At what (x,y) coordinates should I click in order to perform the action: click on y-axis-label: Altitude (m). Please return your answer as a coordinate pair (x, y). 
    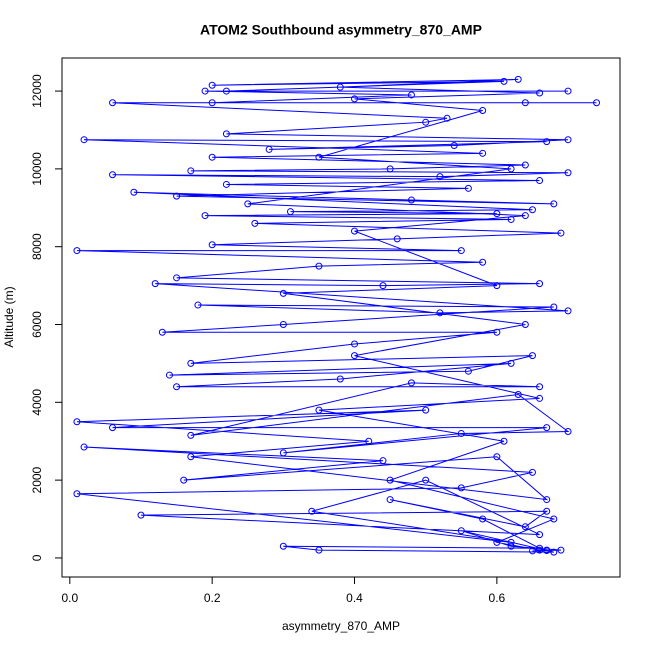
    Looking at the image, I should click on (9, 316).